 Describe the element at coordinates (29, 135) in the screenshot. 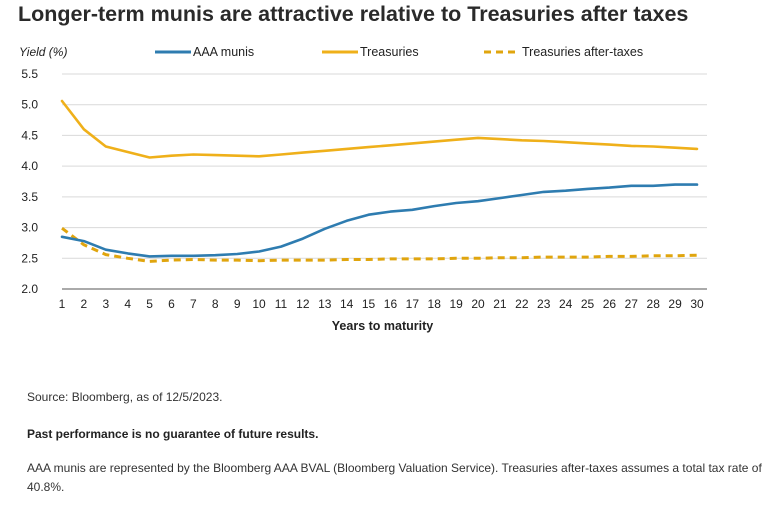

I see `y-tick-label: 4.5` at that location.